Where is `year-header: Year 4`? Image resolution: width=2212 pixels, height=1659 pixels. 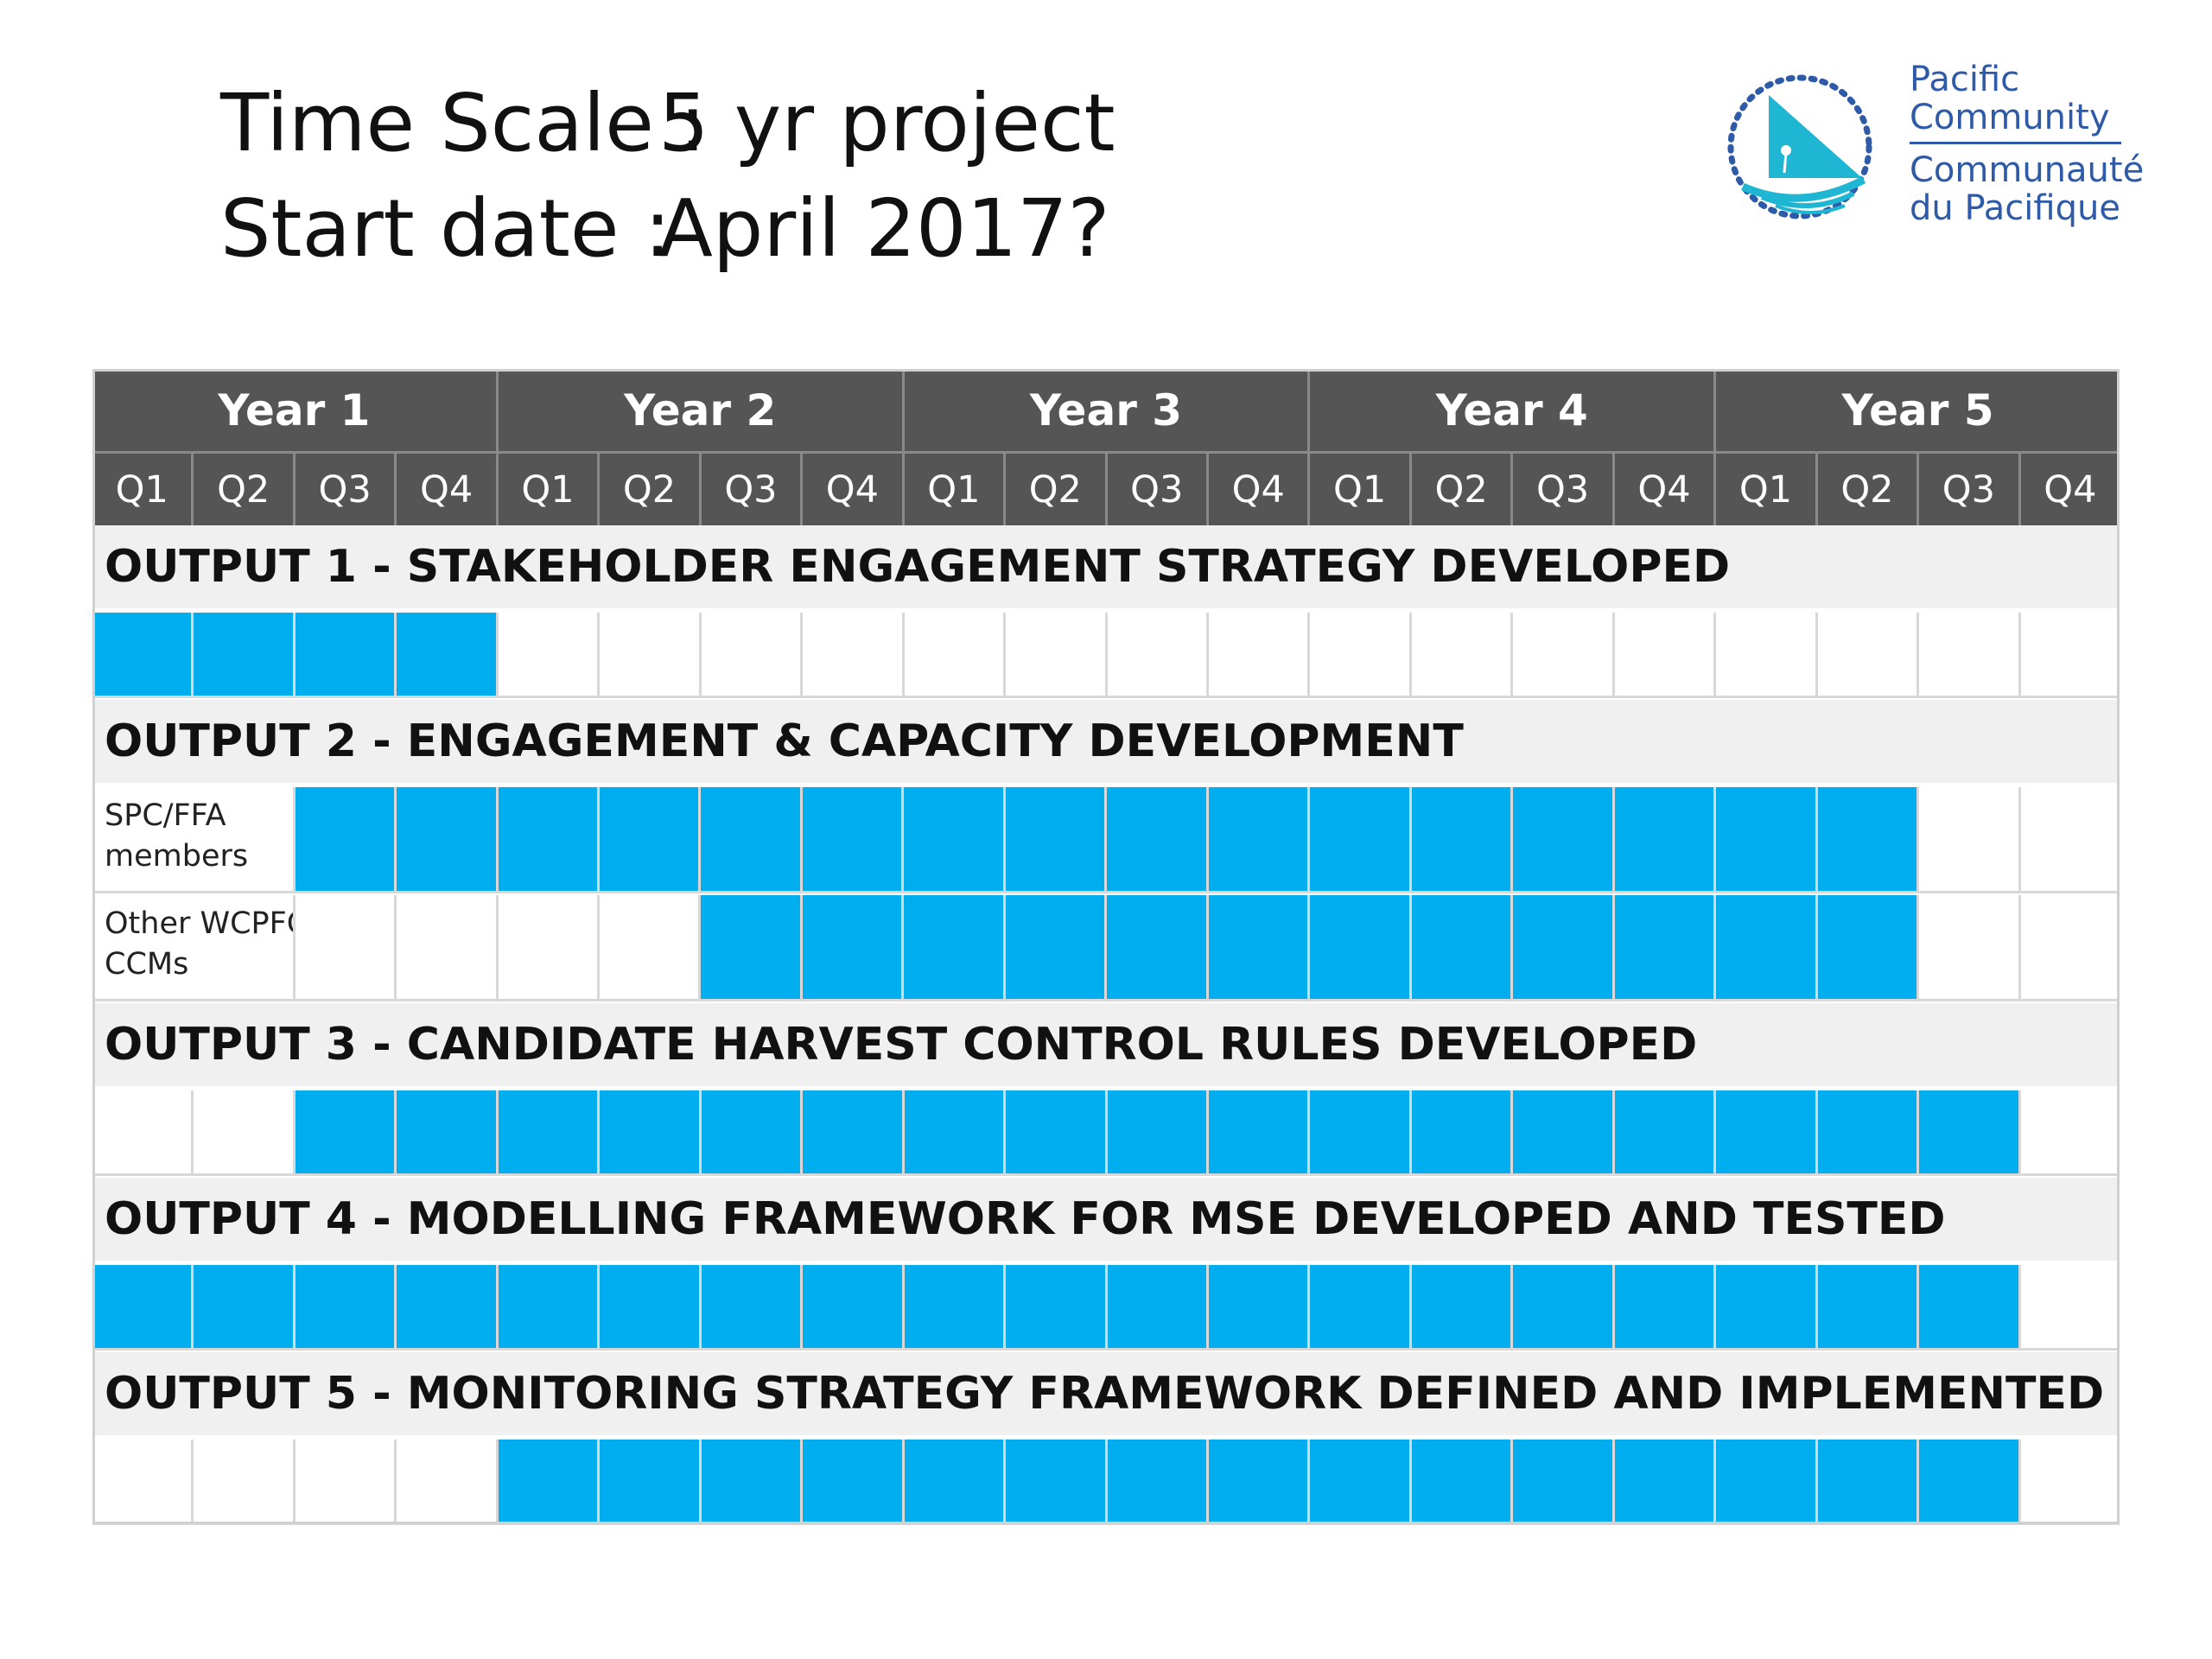 year-header: Year 4 is located at coordinates (1513, 410).